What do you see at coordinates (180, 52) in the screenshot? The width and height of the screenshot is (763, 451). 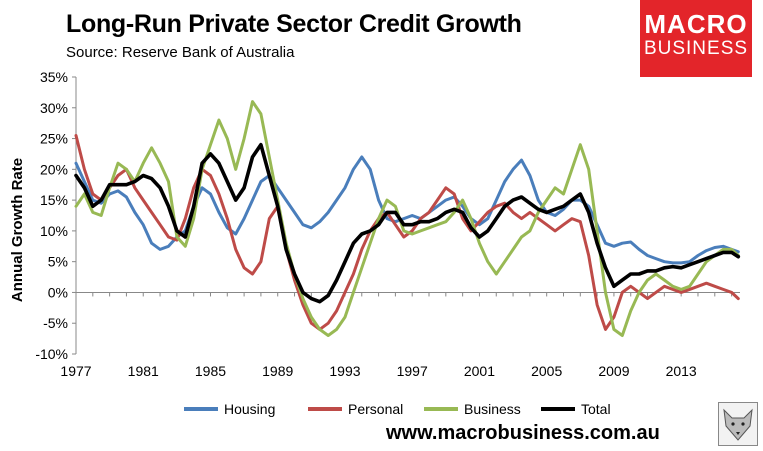 I see `chart-source: Source: Reserve Bank of Australia` at bounding box center [180, 52].